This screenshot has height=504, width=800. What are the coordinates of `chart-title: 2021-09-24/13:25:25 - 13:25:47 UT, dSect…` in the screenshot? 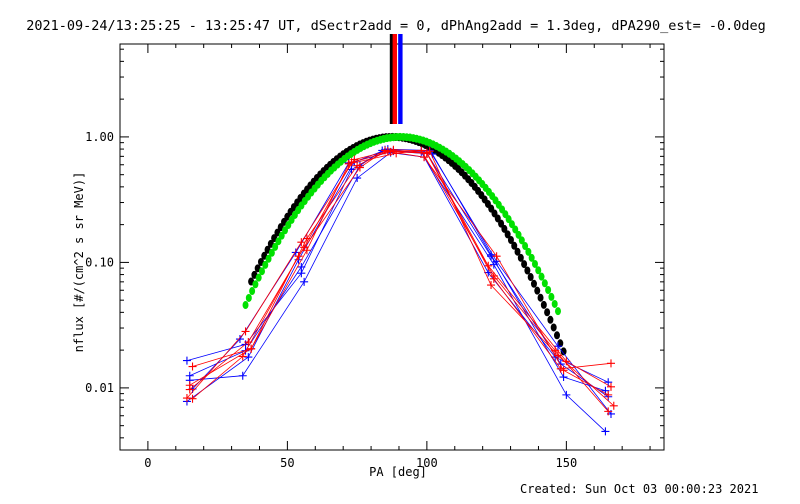 It's located at (396, 26).